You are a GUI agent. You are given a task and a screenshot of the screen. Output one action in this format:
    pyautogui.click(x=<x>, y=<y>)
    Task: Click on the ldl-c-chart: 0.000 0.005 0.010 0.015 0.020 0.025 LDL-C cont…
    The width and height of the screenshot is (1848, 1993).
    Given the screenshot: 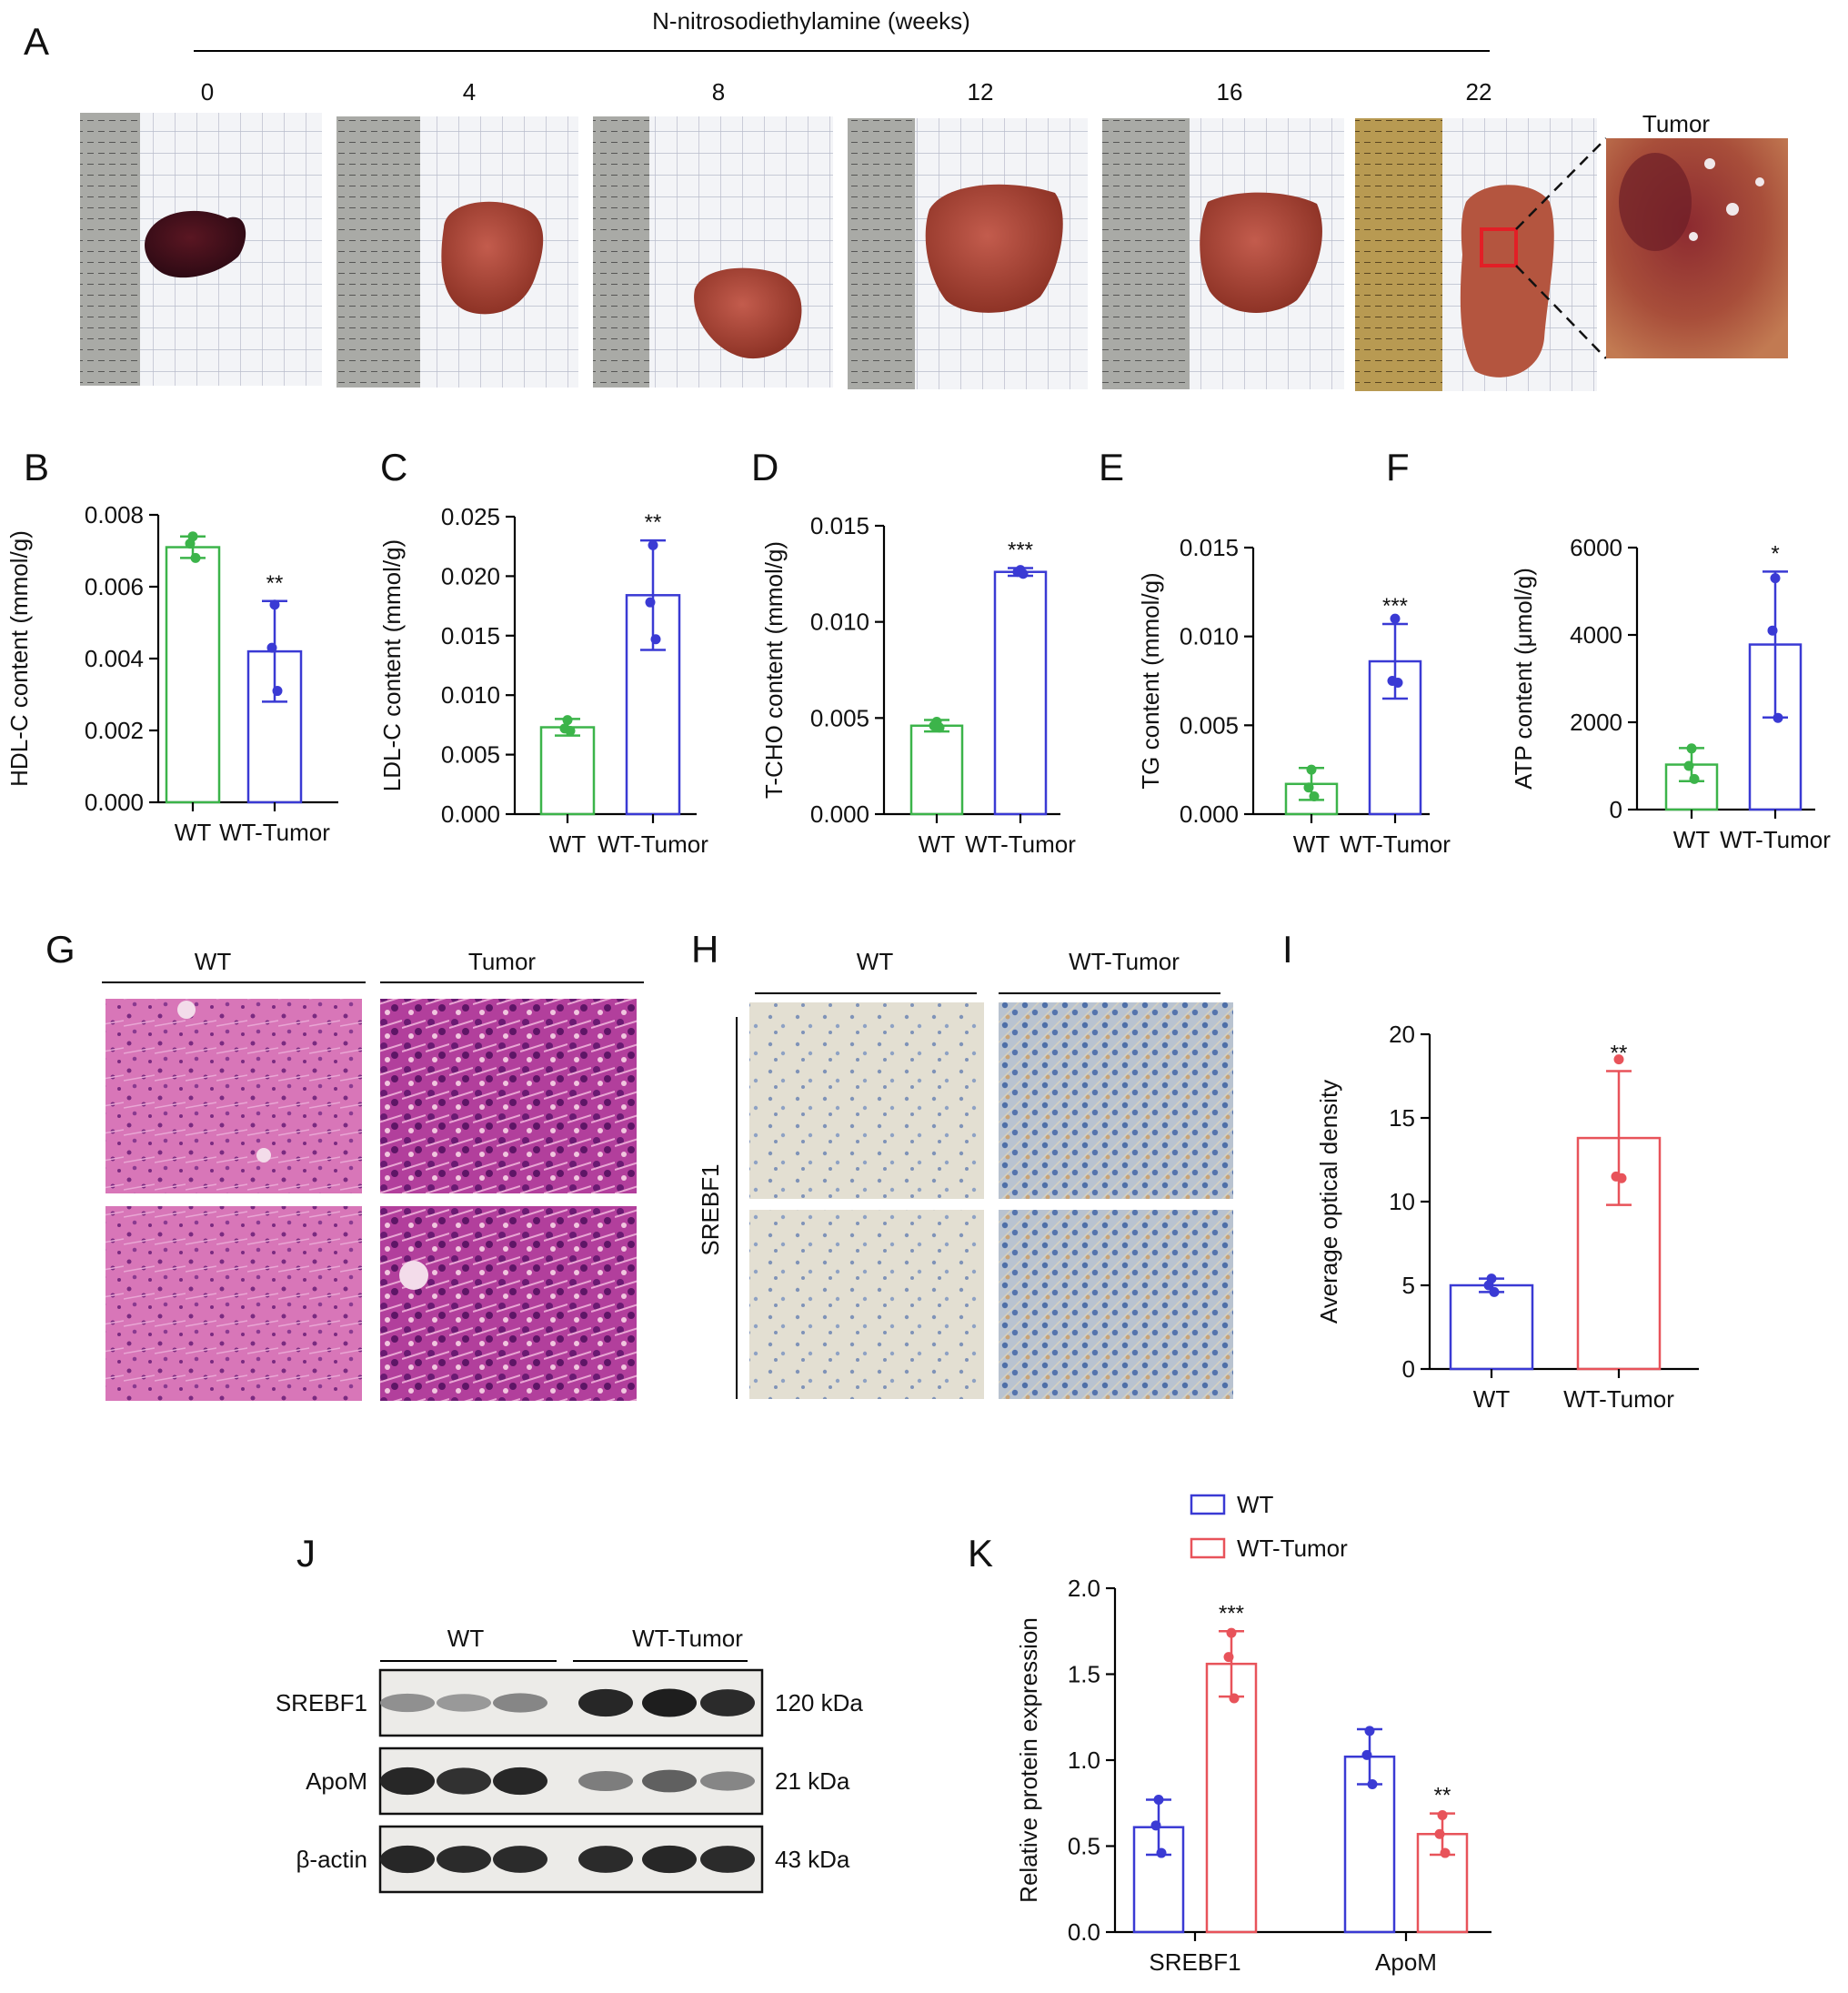 What is the action you would take?
    pyautogui.click(x=543, y=680)
    